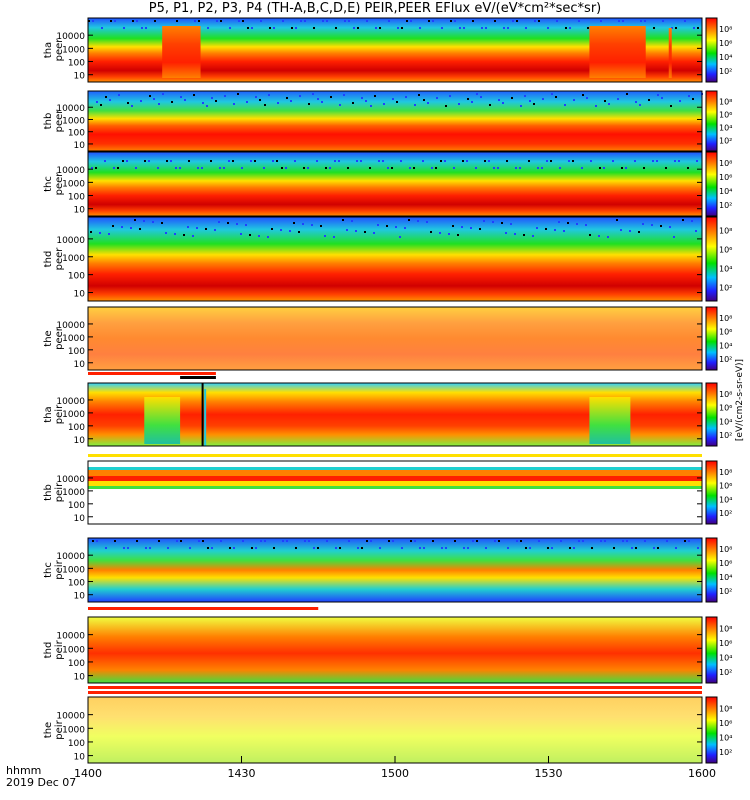  Describe the element at coordinates (48, 570) in the screenshot. I see `panel-label: thc` at that location.